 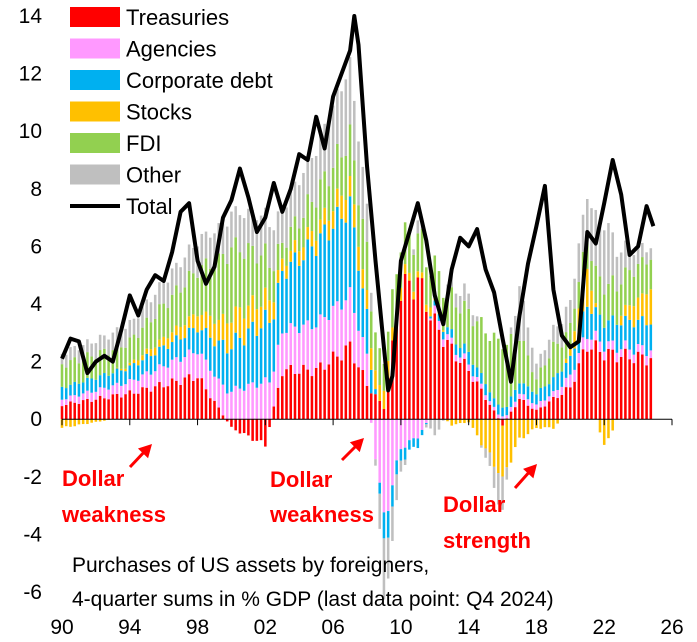 What do you see at coordinates (30, 74) in the screenshot?
I see `y-tick-label: 12` at bounding box center [30, 74].